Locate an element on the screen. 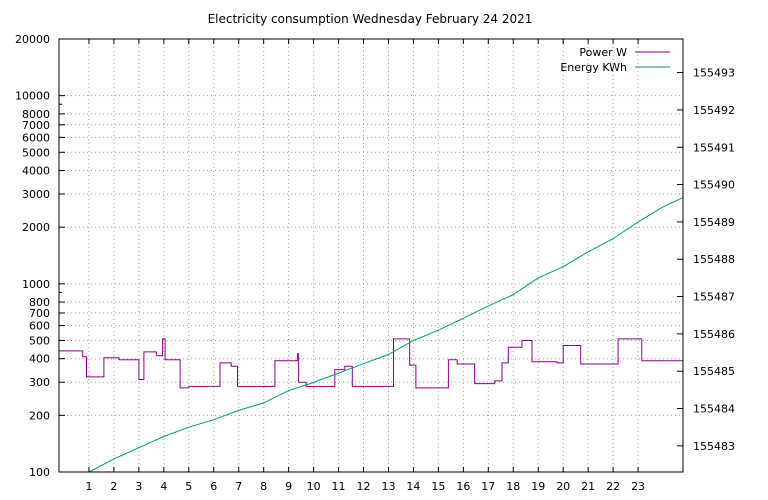 The width and height of the screenshot is (768, 500). y-left-tick-label: 5000 is located at coordinates (36, 152).